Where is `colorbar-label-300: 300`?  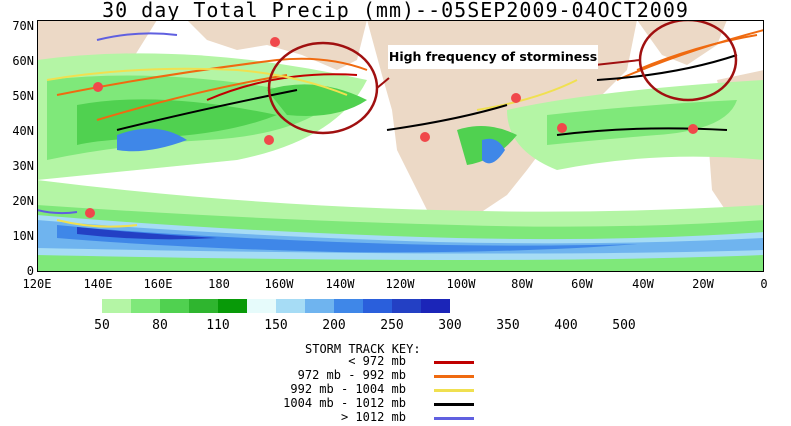 colorbar-label-300: 300 is located at coordinates (450, 325).